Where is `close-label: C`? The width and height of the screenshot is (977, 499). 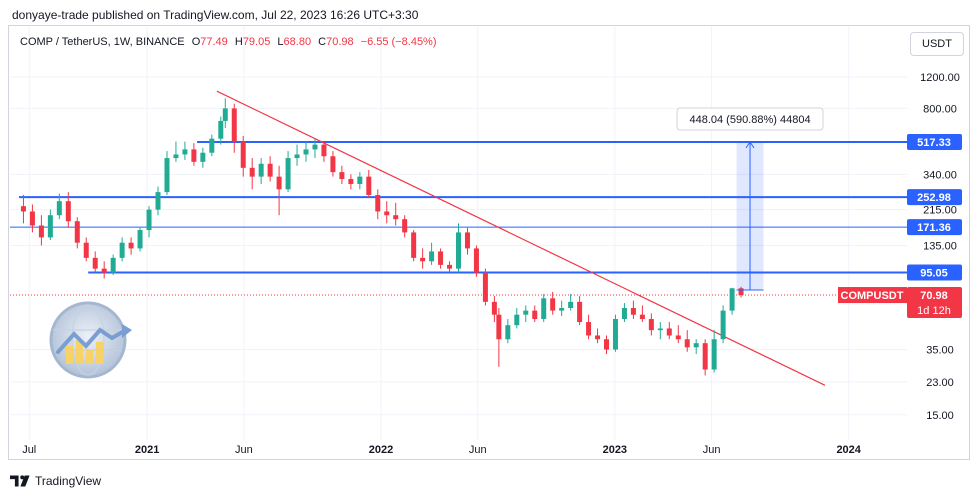
close-label: C is located at coordinates (322, 42).